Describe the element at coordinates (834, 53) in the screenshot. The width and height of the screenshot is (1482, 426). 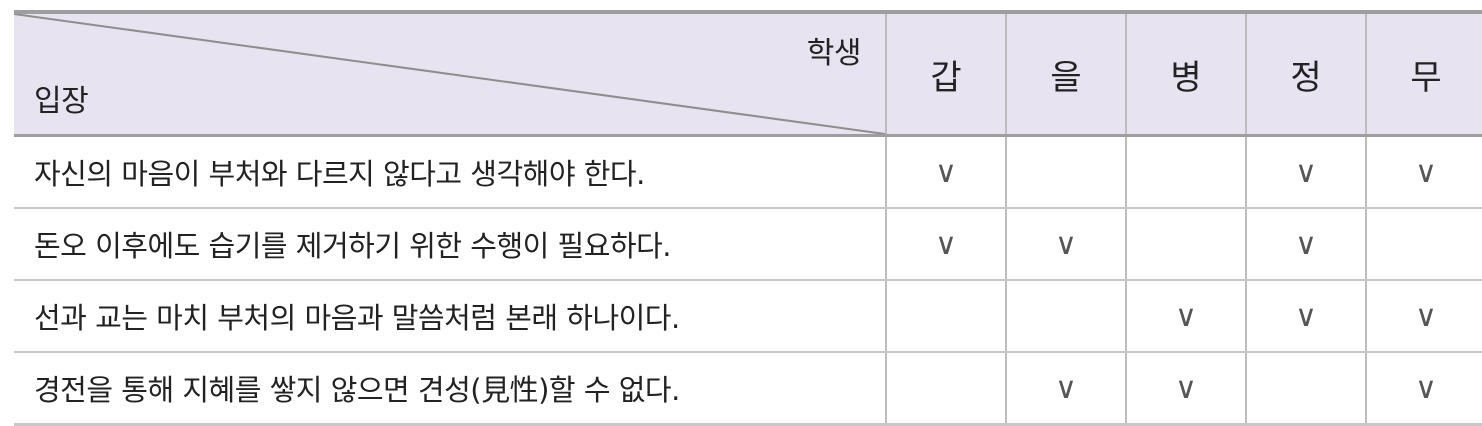
I see `header-student-label: 학생` at that location.